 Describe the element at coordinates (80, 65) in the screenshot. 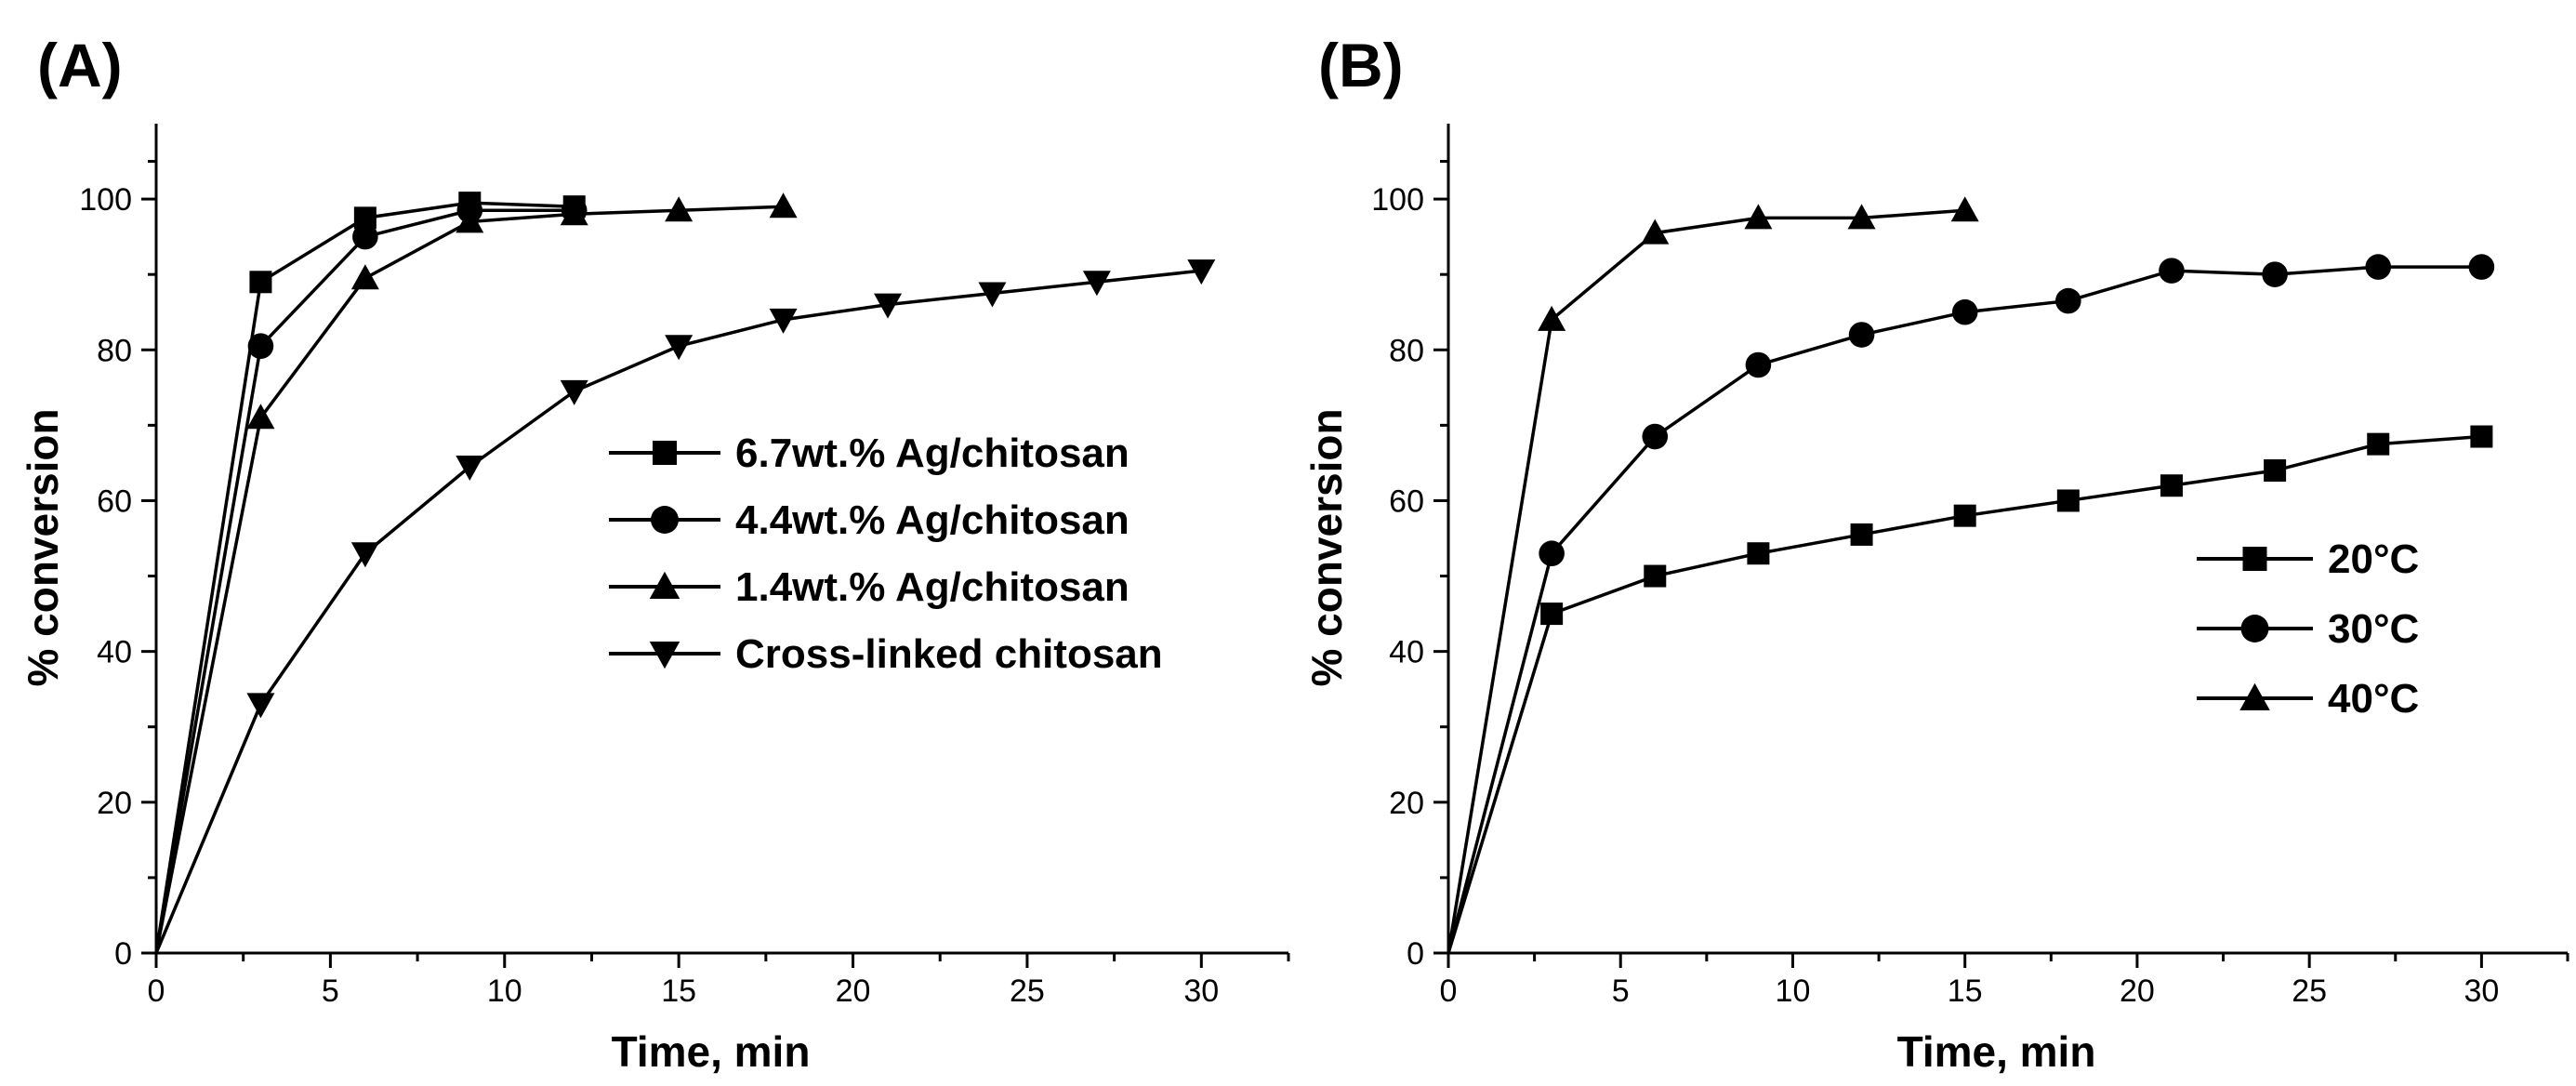

I see `panel-label: (A)` at that location.